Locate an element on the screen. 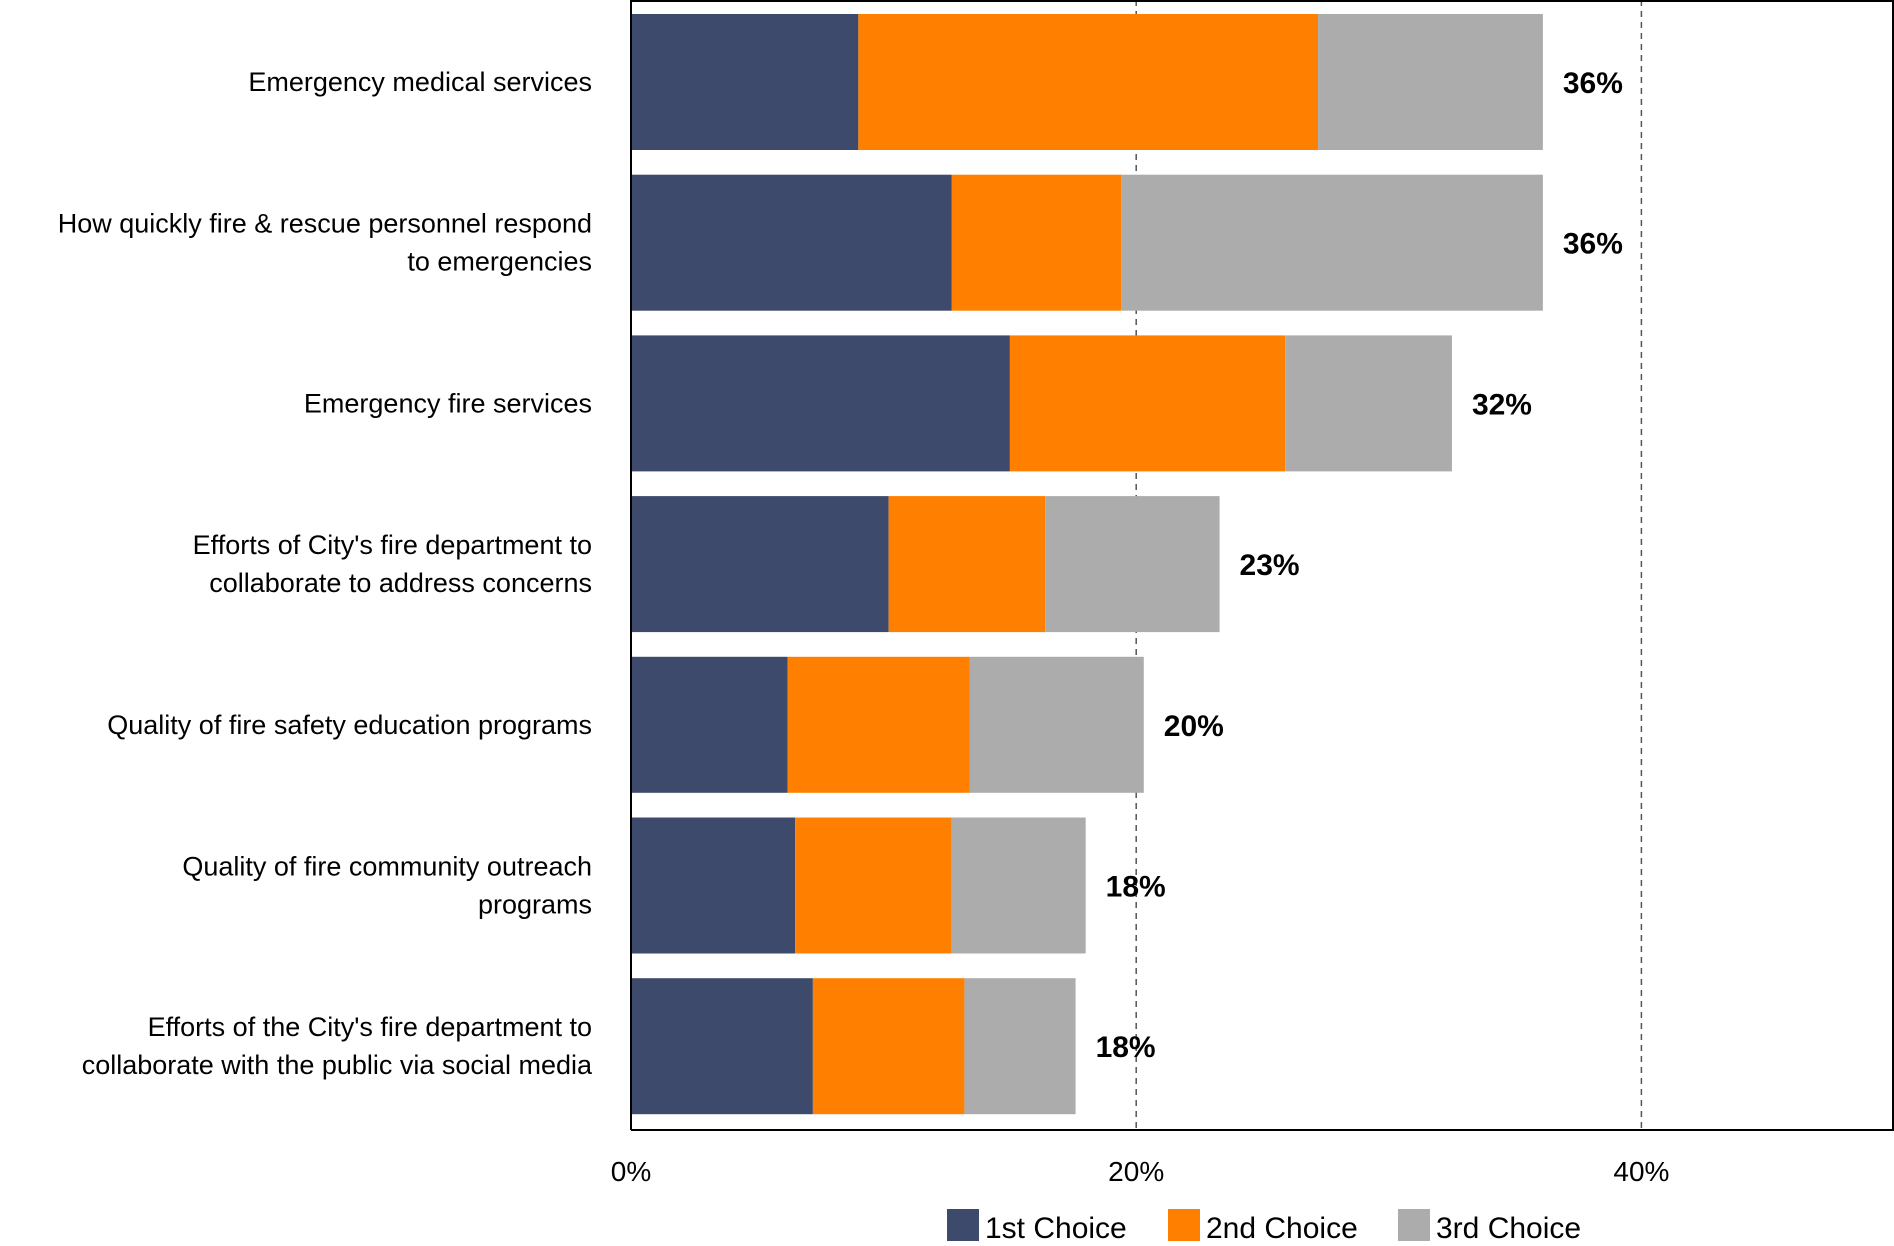  category-label-row-7-line-1: Efforts of the City's fire department to is located at coordinates (370, 1027).